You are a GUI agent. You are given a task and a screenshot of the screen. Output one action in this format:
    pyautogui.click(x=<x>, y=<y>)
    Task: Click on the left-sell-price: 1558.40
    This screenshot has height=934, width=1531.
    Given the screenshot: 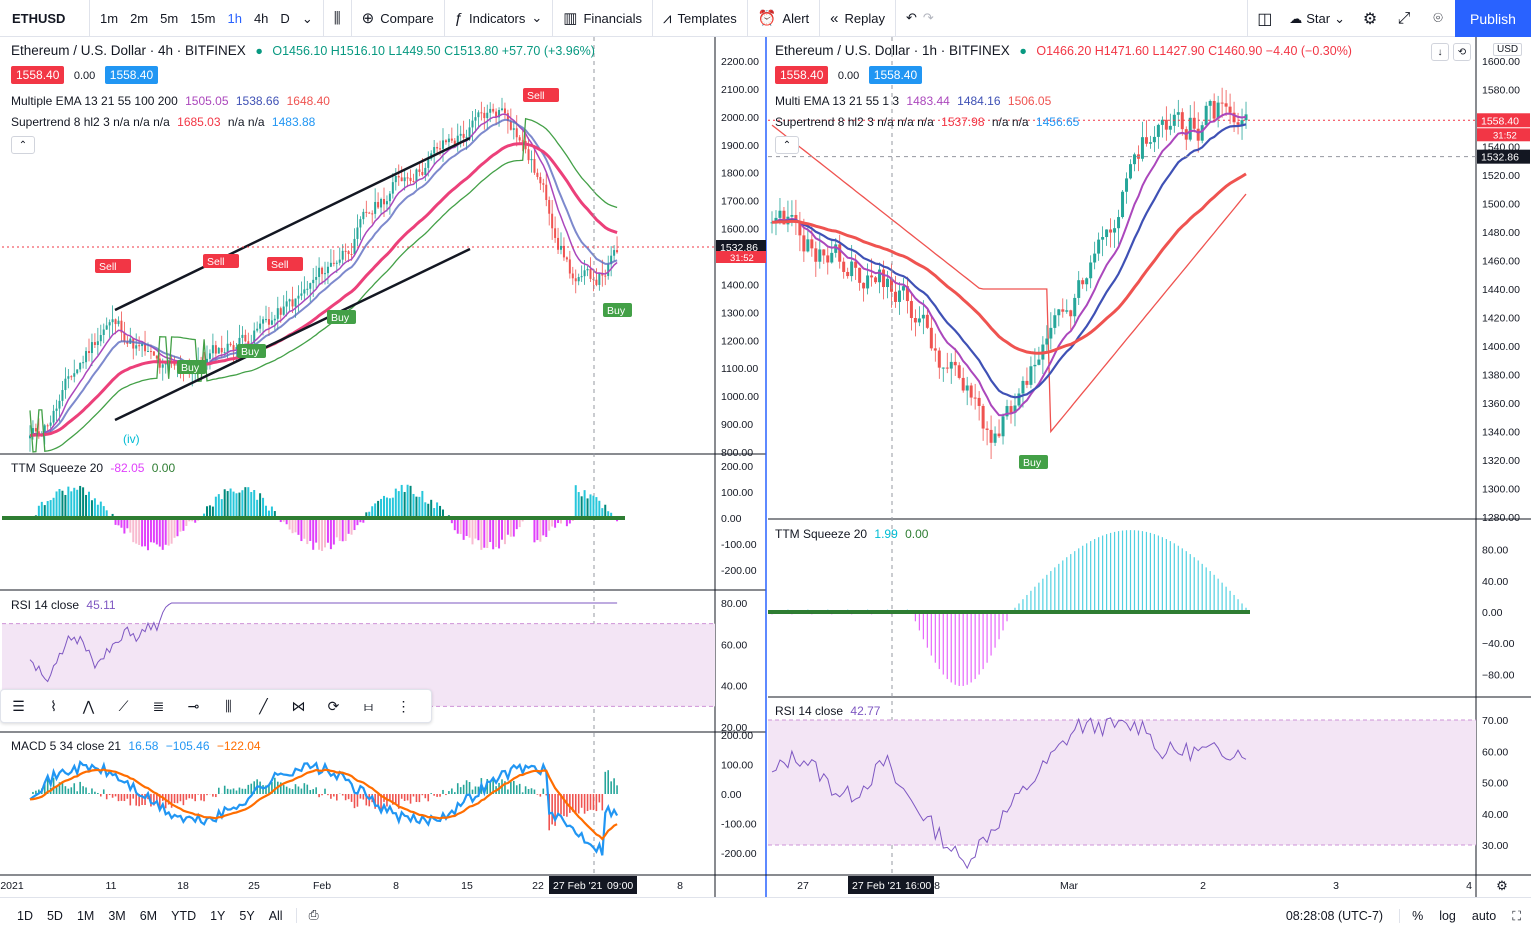 What is the action you would take?
    pyautogui.click(x=37, y=75)
    